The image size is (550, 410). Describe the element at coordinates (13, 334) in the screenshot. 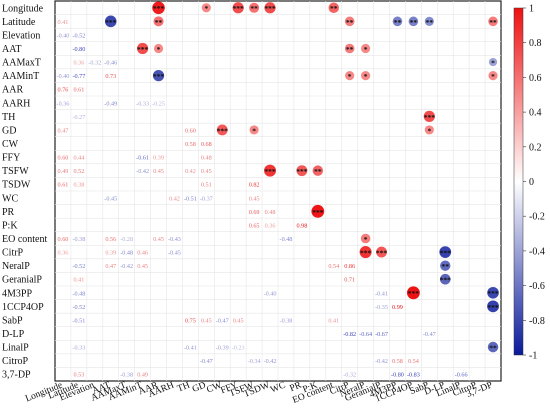

I see `row-label: D-LP` at that location.